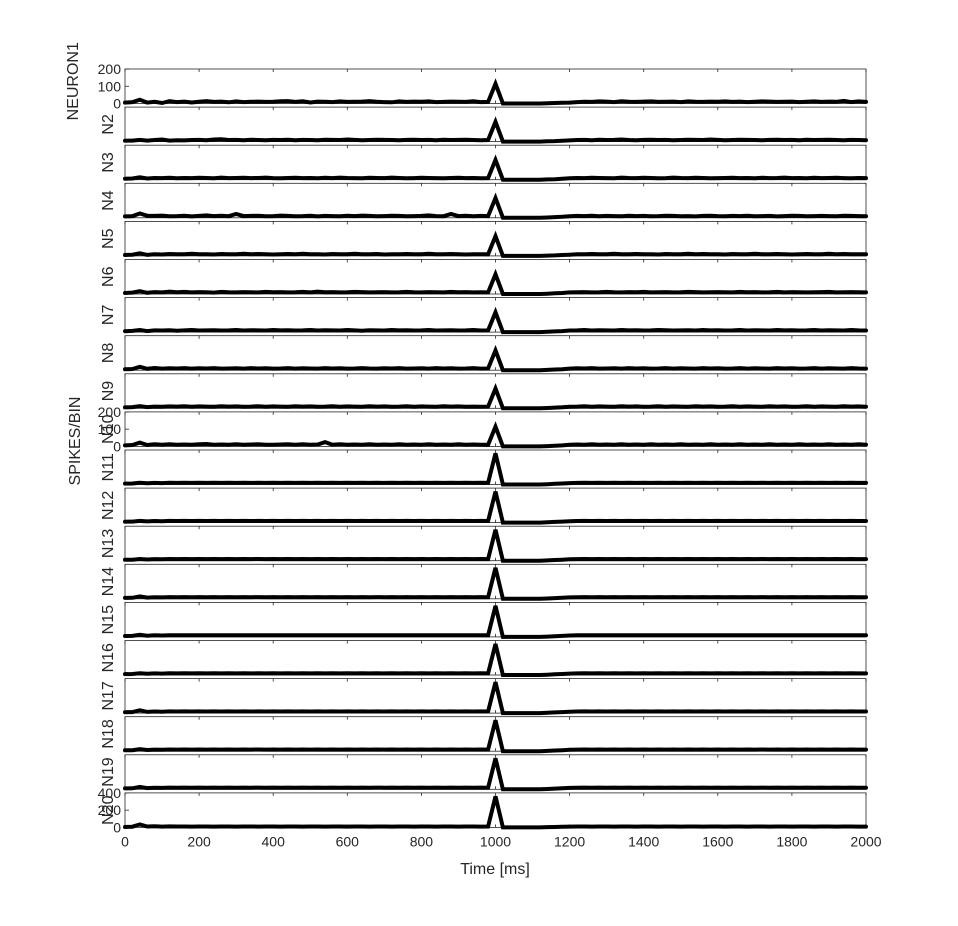 The height and width of the screenshot is (926, 958). Describe the element at coordinates (495, 812) in the screenshot. I see `series-line-n20` at that location.